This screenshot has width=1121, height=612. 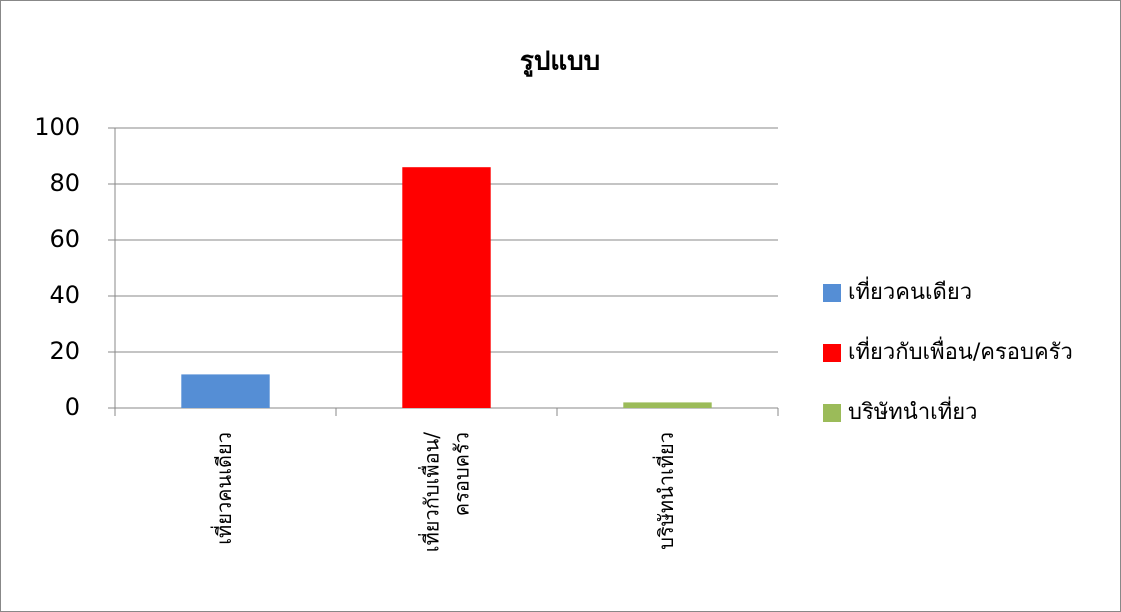 What do you see at coordinates (560, 62) in the screenshot?
I see `chart-title: รูปแบบ` at bounding box center [560, 62].